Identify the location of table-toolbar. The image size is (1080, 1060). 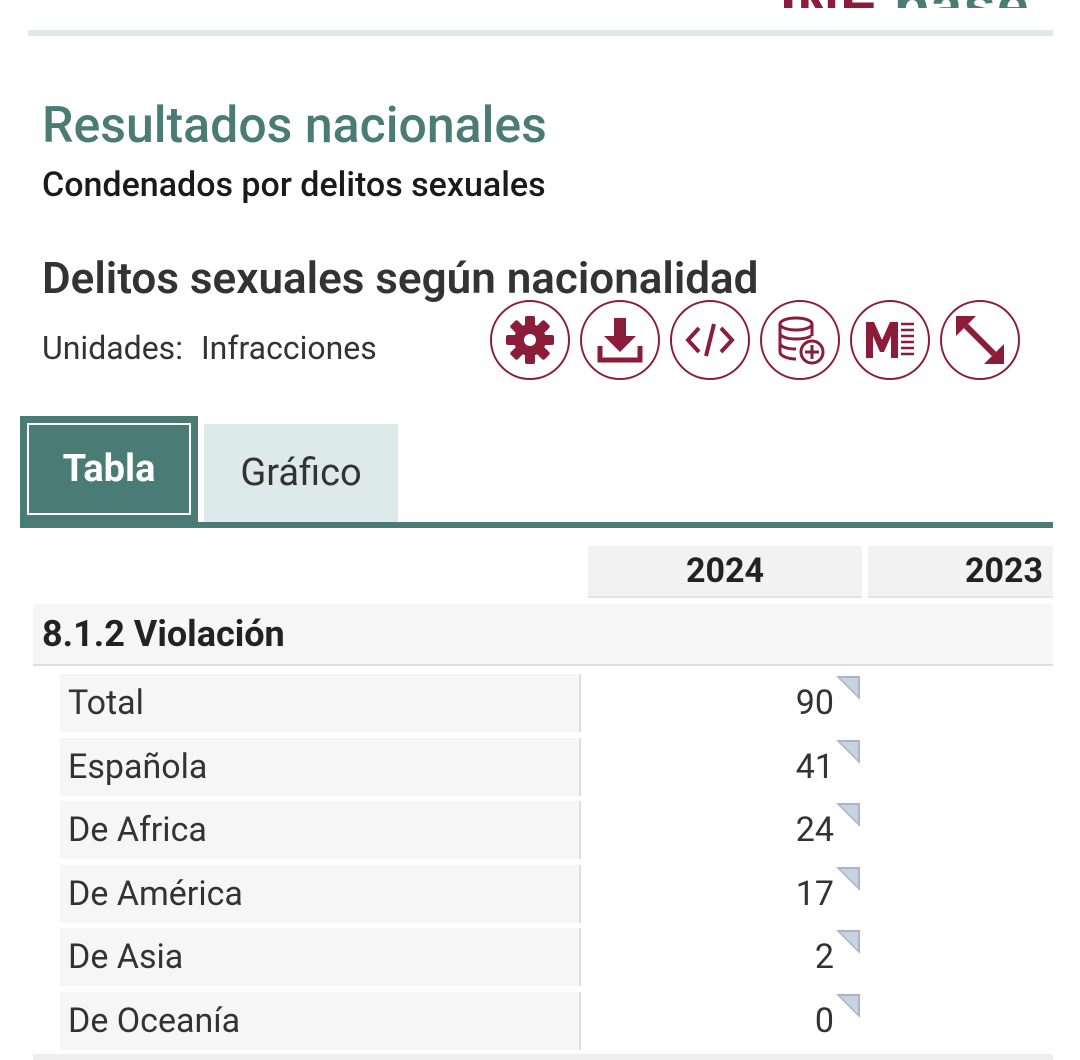
(755, 342).